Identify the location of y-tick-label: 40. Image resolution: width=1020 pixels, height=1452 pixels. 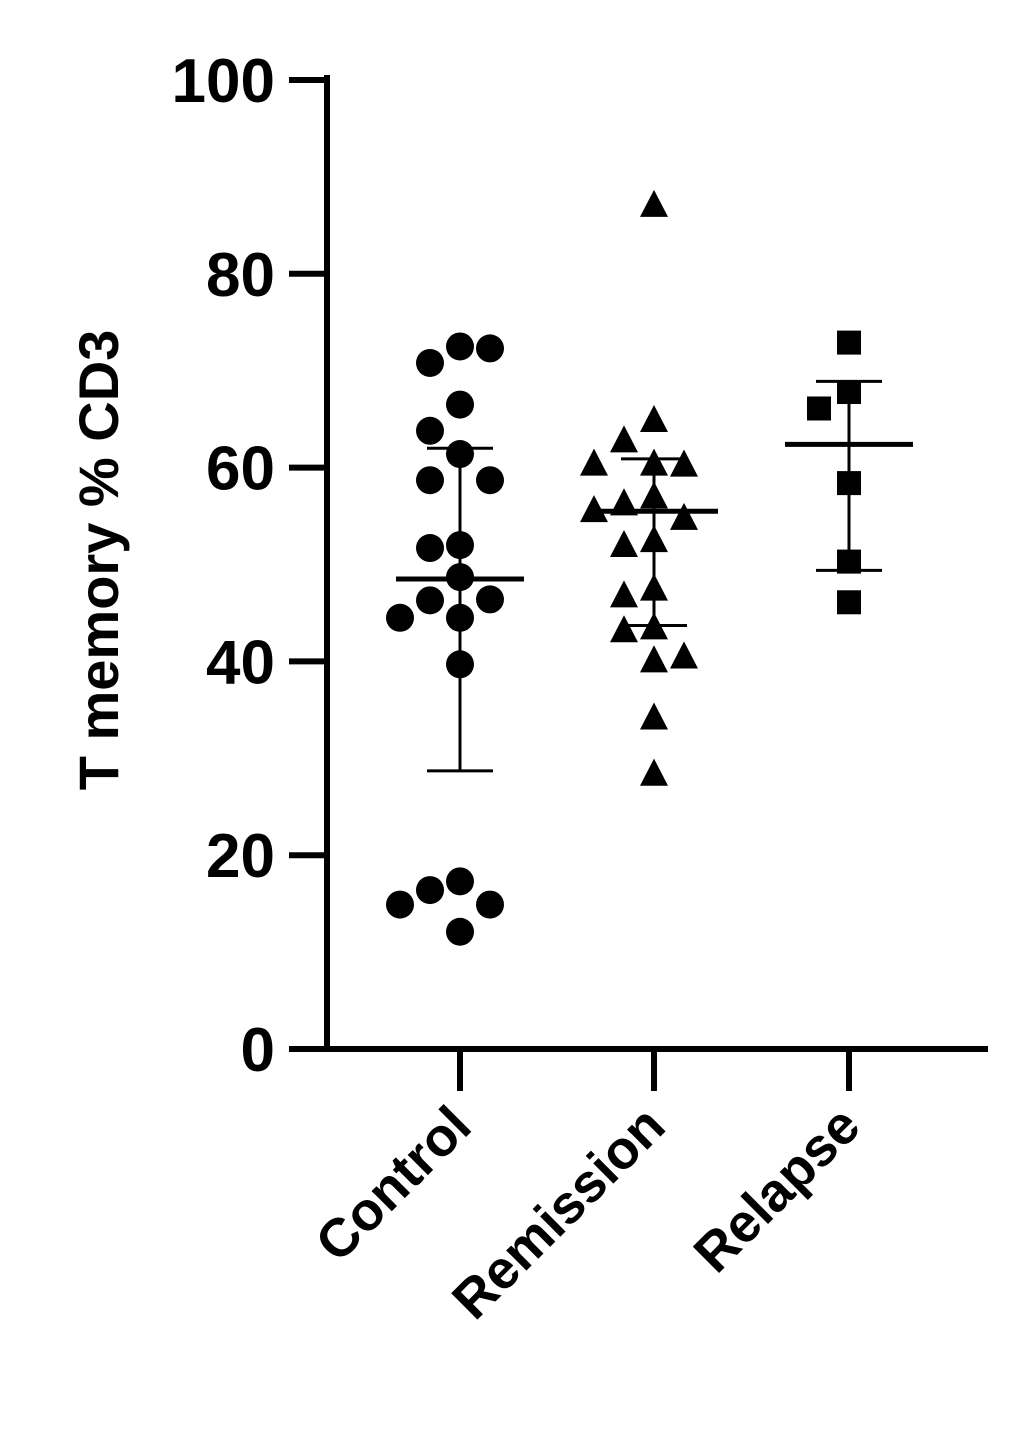
(240, 662).